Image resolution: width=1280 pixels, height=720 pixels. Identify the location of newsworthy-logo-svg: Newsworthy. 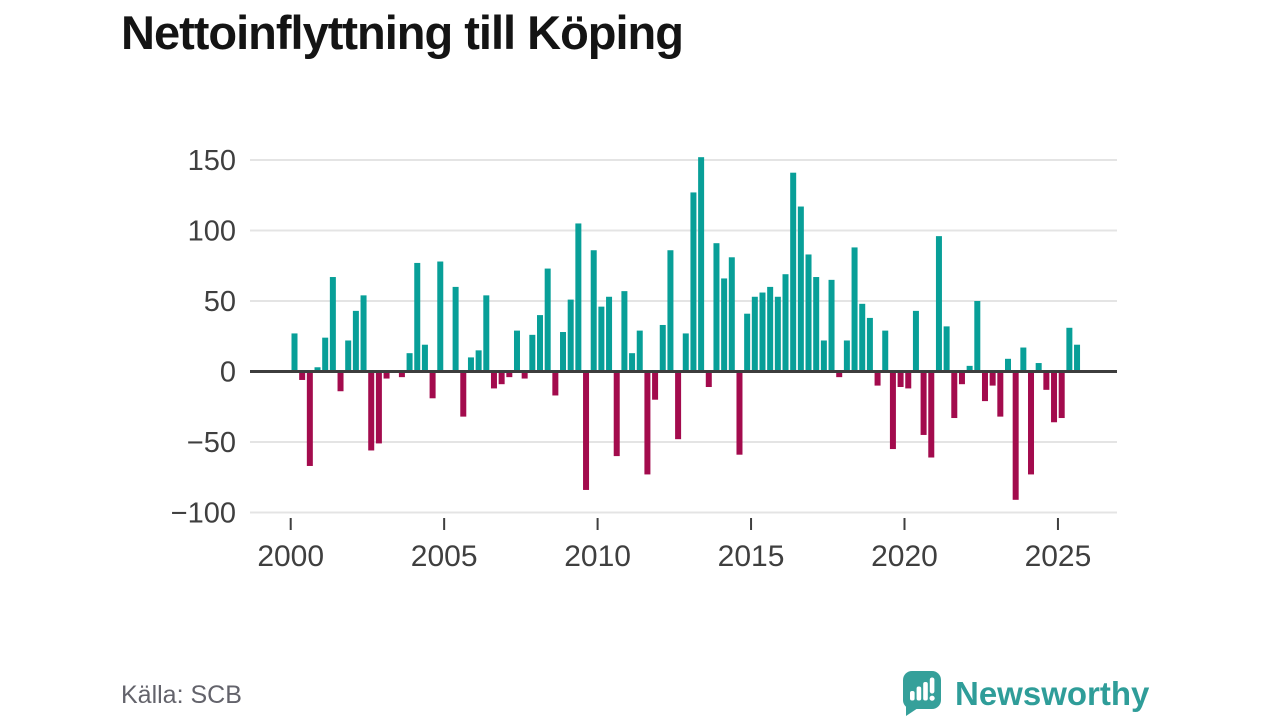
(1026, 693).